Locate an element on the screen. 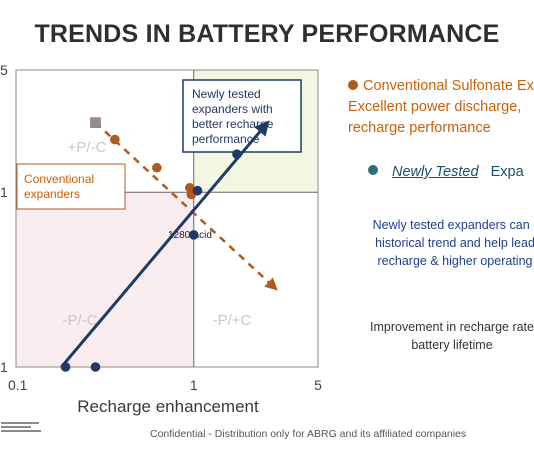 This screenshot has height=462, width=534. conventional-trend-arrow is located at coordinates (186, 206).